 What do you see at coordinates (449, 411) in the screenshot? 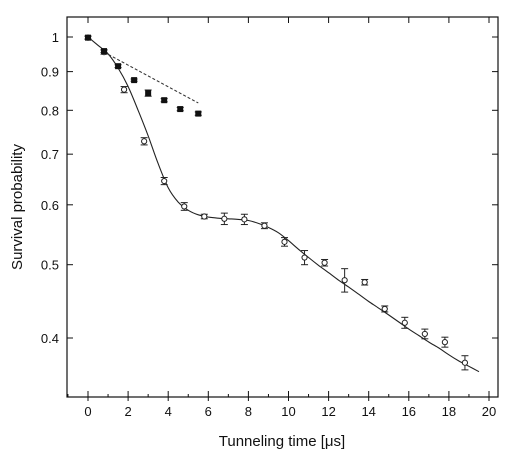
I see `x-tick-label: 18` at bounding box center [449, 411].